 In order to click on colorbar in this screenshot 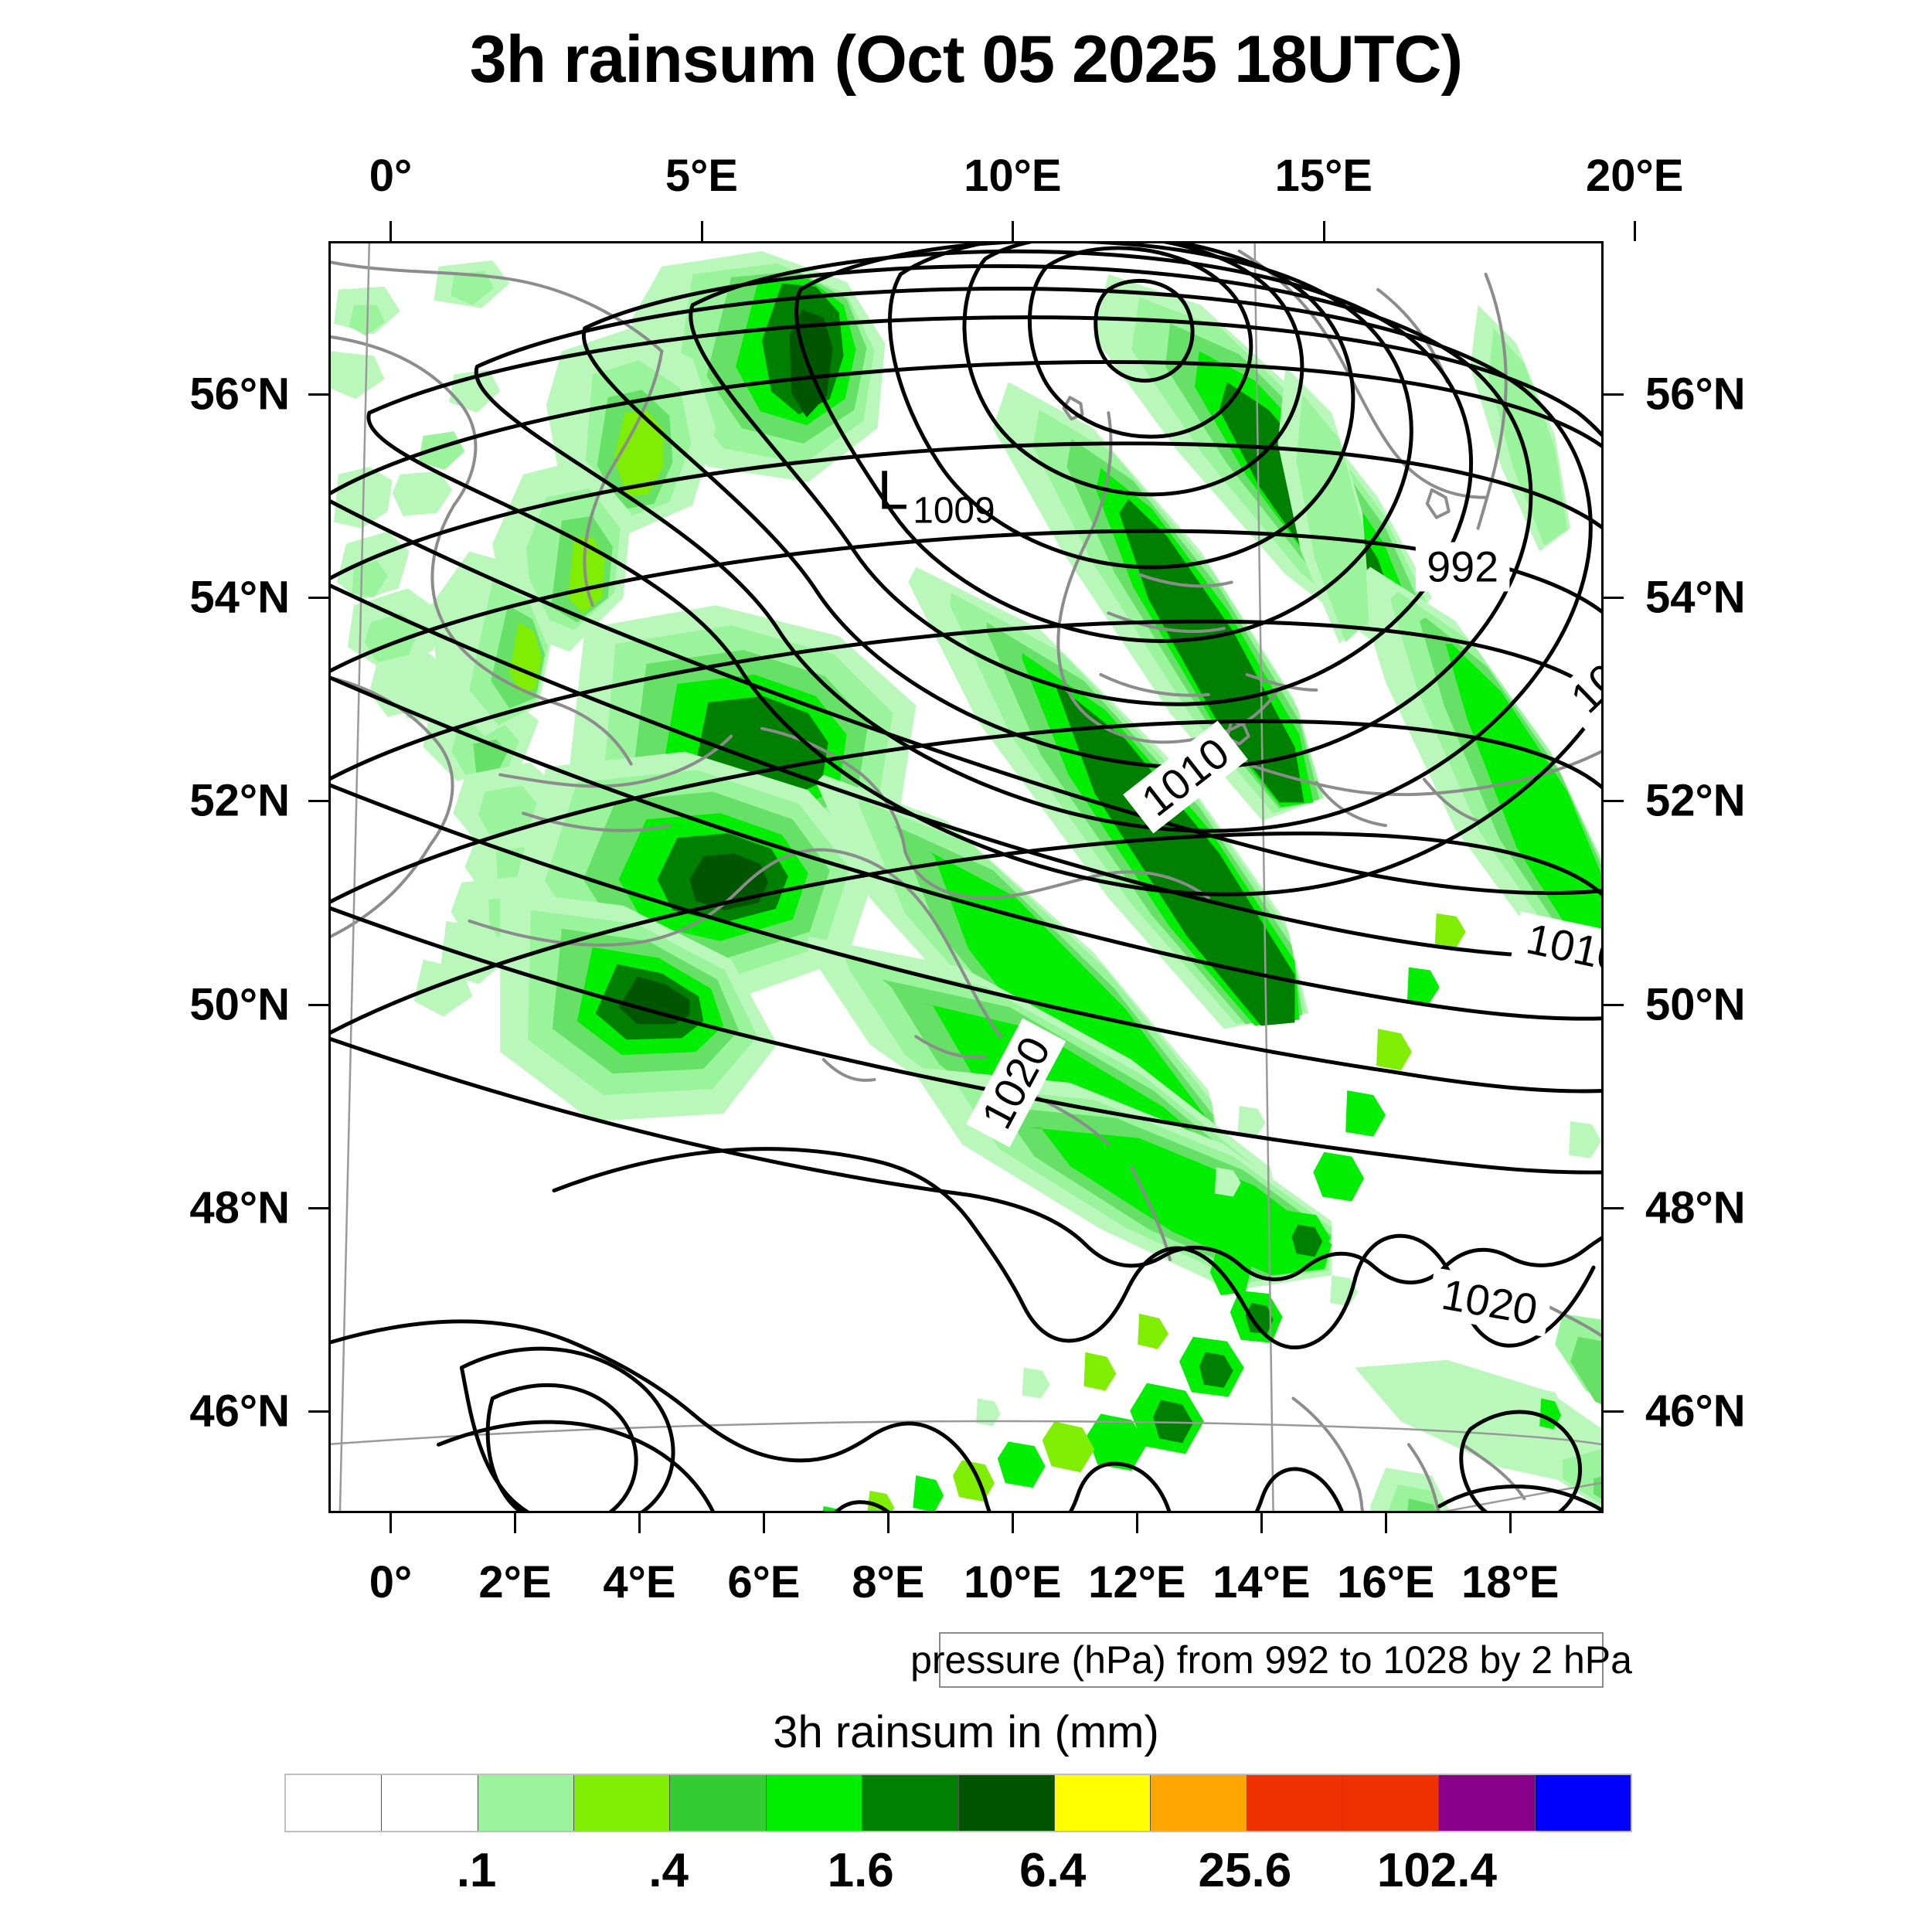, I will do `click(958, 1803)`.